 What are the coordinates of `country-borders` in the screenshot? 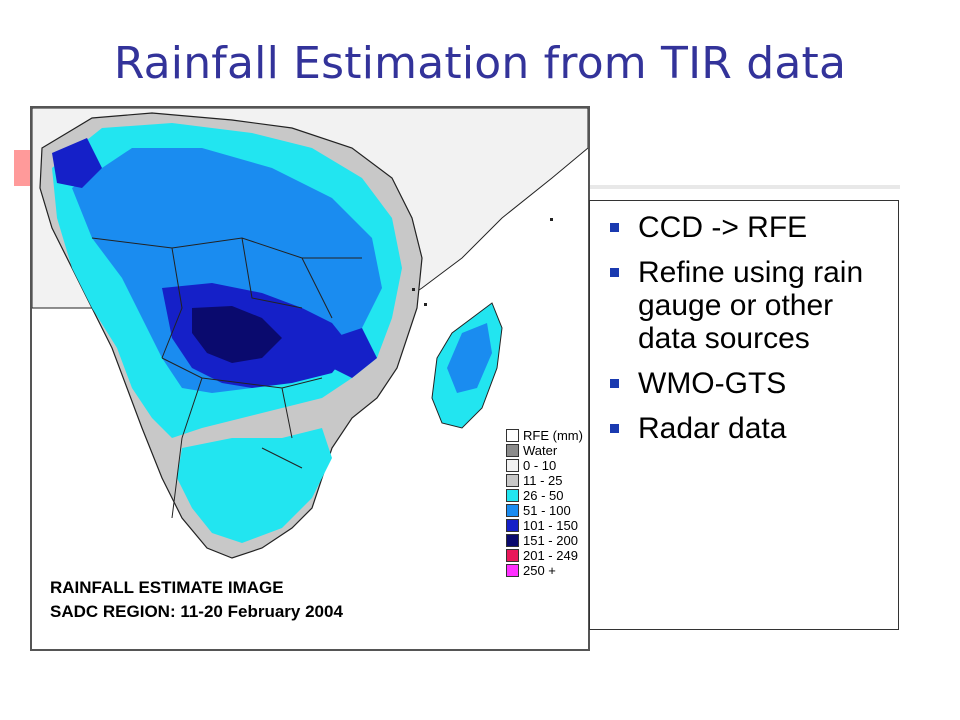 It's located at (226, 378).